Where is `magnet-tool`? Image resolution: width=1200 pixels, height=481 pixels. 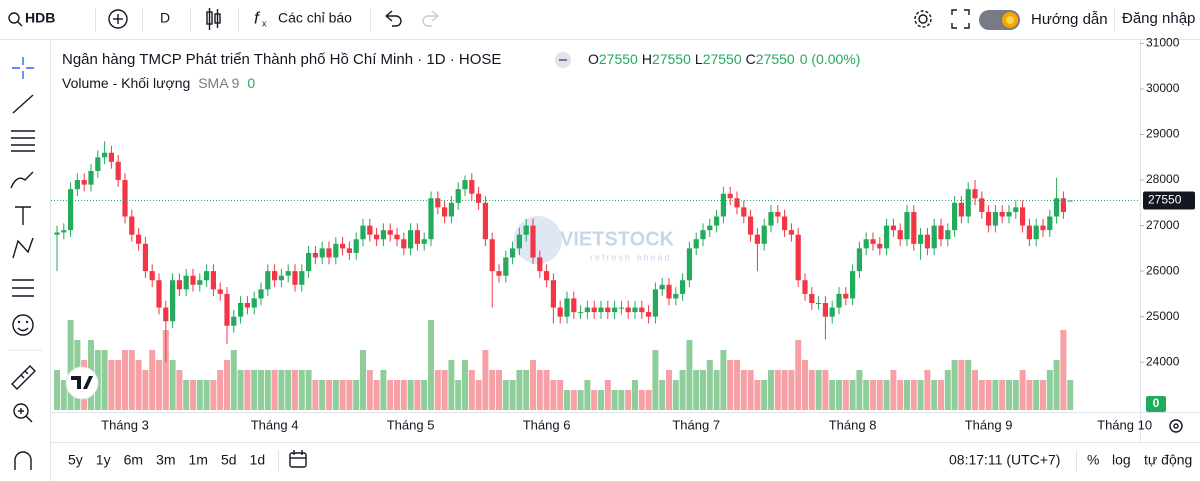
magnet-tool is located at coordinates (23, 460).